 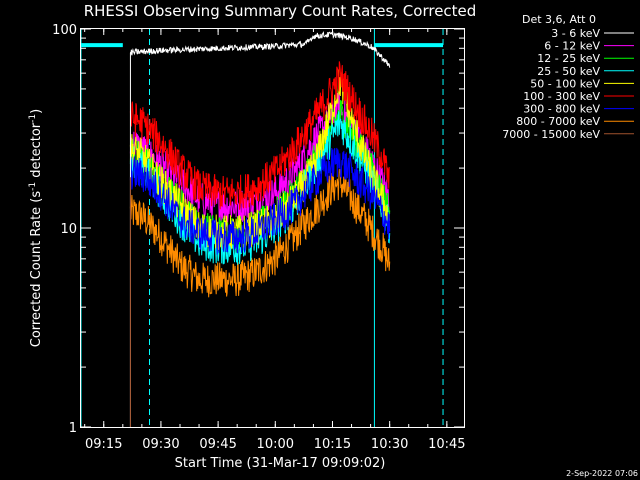 I want to click on x-axis-title: Start Time (31-Mar-17 09:09:02), so click(x=280, y=463).